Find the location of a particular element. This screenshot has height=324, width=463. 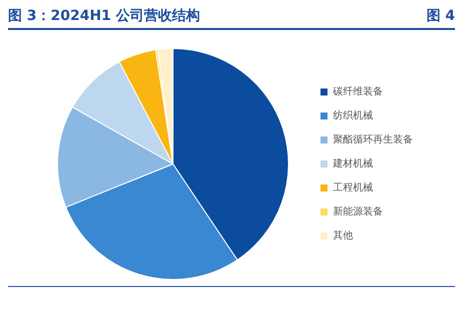

chart-title: 图 3：2024H1 公司营收结构 is located at coordinates (104, 16).